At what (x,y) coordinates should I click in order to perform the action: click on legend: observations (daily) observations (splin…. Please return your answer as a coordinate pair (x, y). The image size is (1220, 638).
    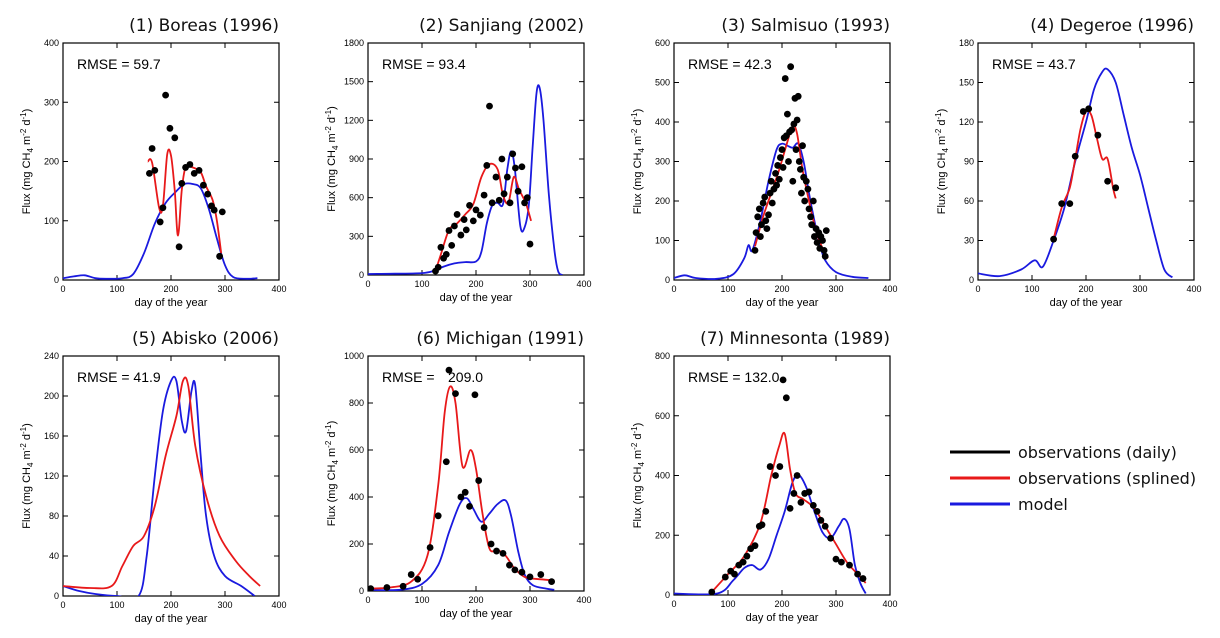
    Looking at the image, I should click on (1073, 478).